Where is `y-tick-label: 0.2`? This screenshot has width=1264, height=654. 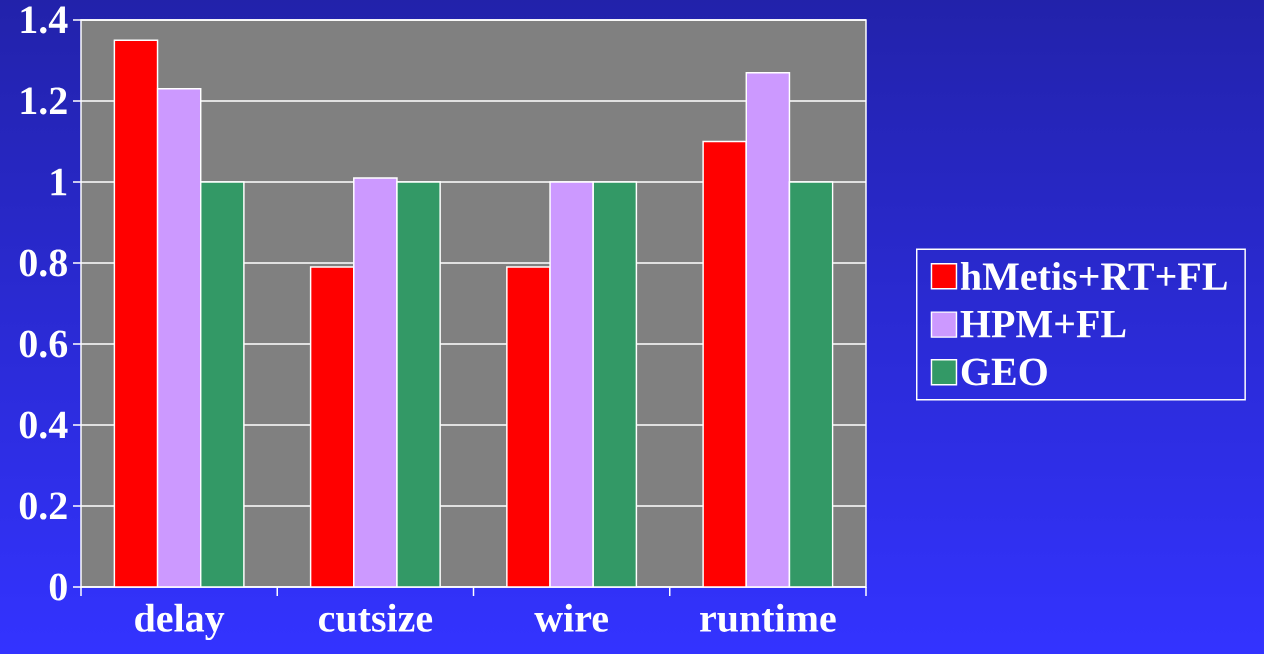 y-tick-label: 0.2 is located at coordinates (43, 506).